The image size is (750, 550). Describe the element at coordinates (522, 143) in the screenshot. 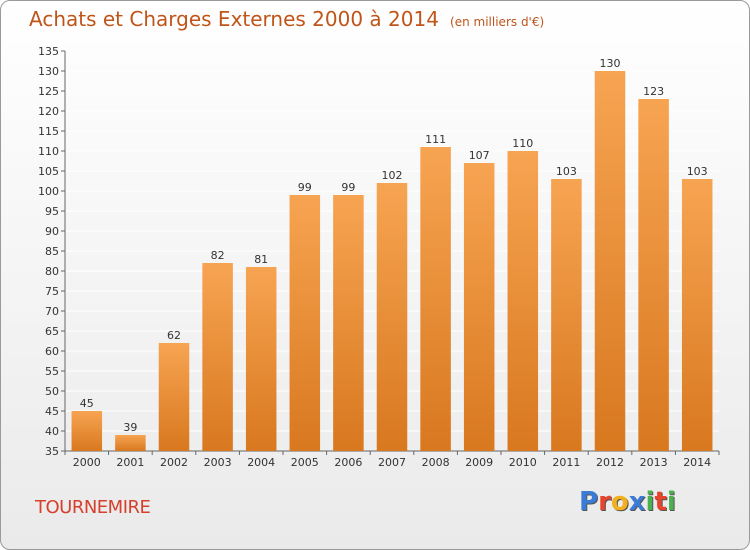

I see `data-label: 110` at that location.